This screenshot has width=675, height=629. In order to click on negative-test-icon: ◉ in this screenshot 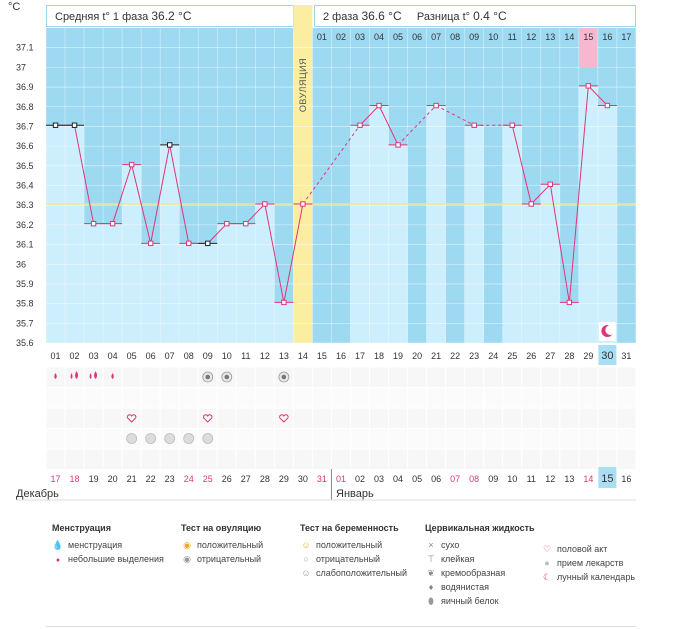, I will do `click(187, 559)`.